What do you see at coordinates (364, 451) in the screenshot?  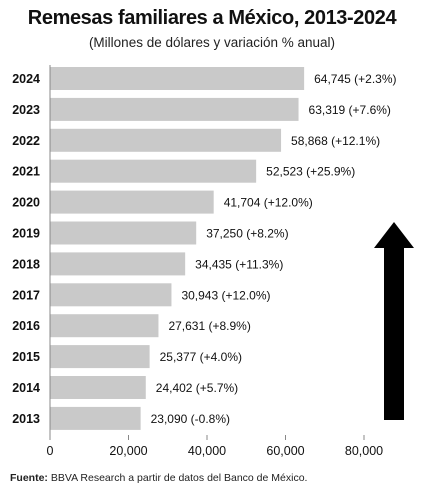 I see `x-tick-label: 80,000` at bounding box center [364, 451].